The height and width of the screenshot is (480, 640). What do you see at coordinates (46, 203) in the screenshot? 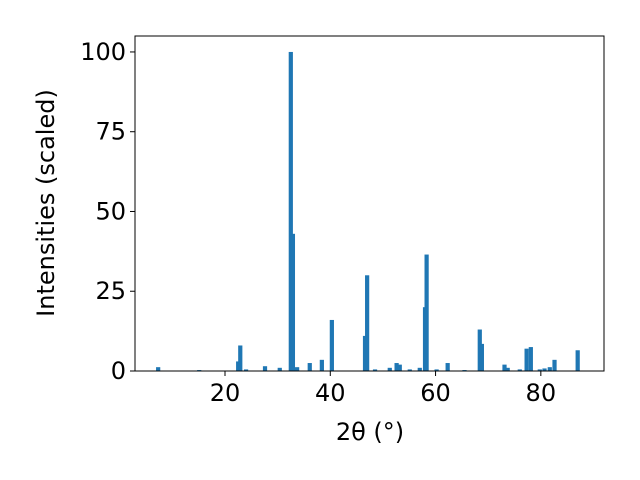
I see `y-axis-label: Intensities (scaled)` at bounding box center [46, 203].